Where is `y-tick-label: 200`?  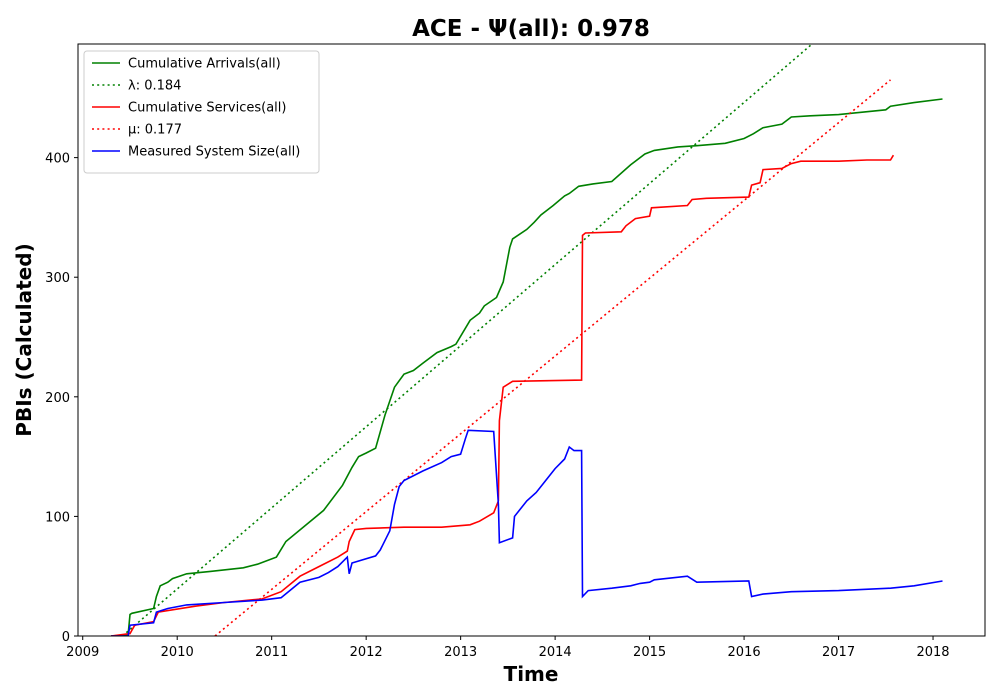 y-tick-label: 200 is located at coordinates (57, 398).